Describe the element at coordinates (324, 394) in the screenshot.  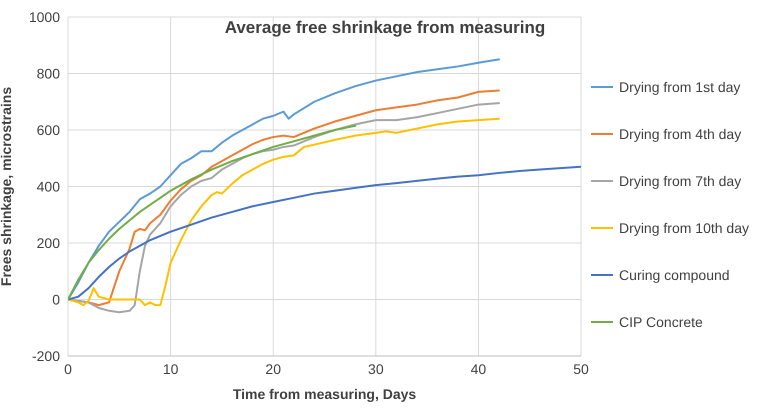
I see `x-axis-title: Time from measuring, Days` at that location.